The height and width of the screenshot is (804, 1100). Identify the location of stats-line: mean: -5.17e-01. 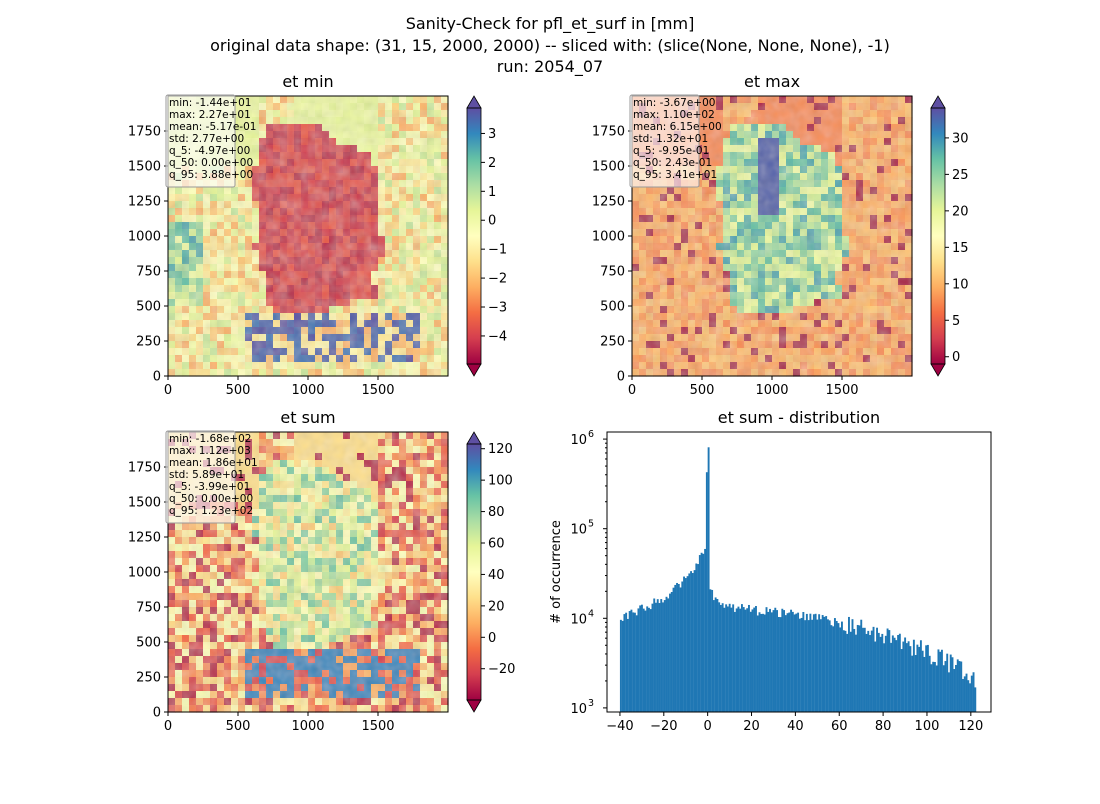
(212, 127).